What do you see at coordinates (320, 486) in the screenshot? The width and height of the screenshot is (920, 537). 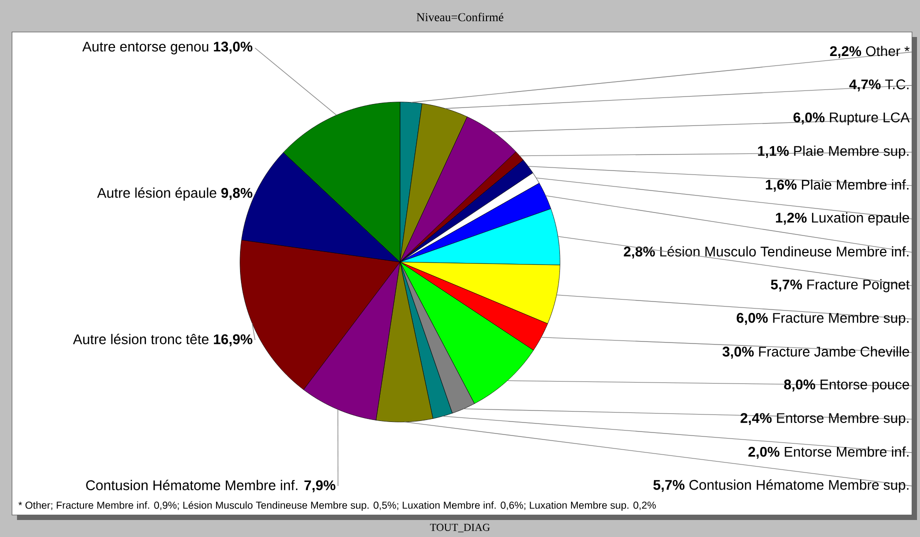 I see `data-label: 7,9%` at bounding box center [320, 486].